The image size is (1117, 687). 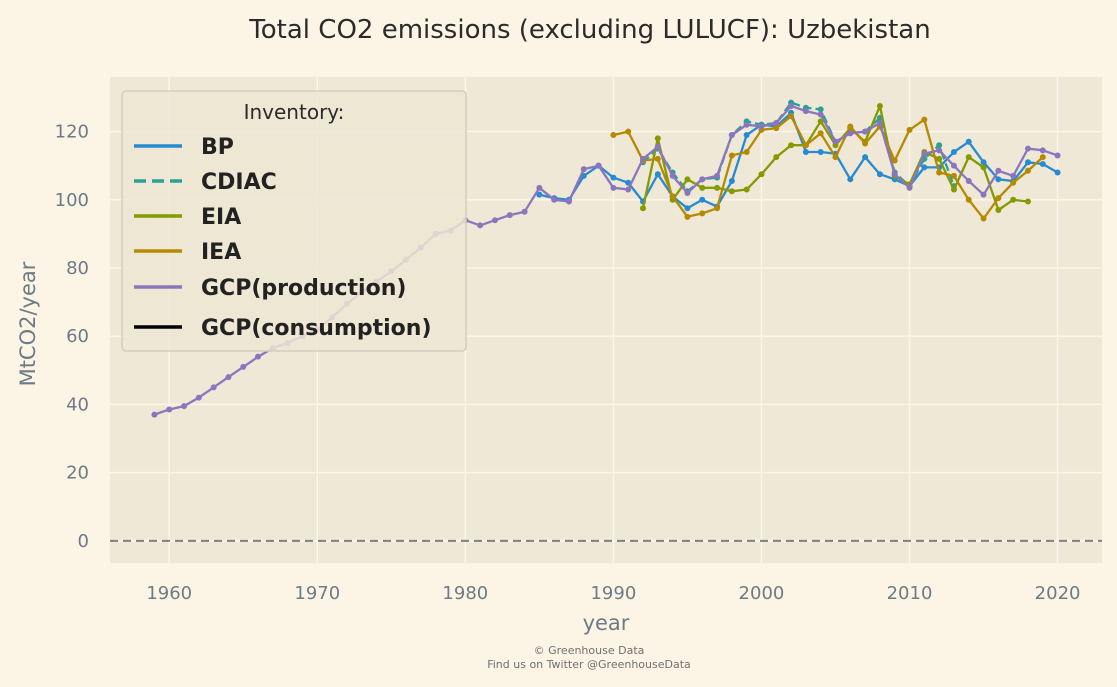 What do you see at coordinates (221, 217) in the screenshot?
I see `legend-label-eia: EIA` at bounding box center [221, 217].